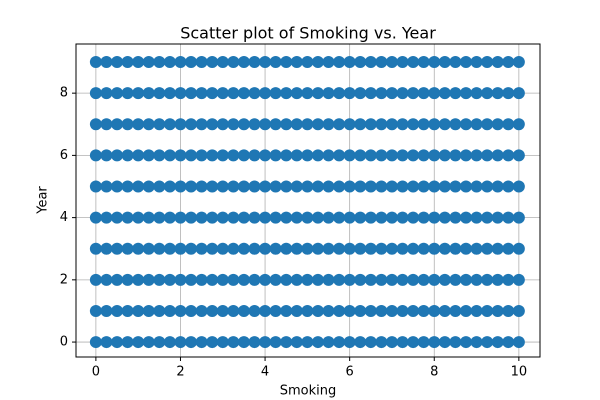 This screenshot has height=400, width=600. What do you see at coordinates (64, 342) in the screenshot?
I see `y-tick-label: 0` at bounding box center [64, 342].